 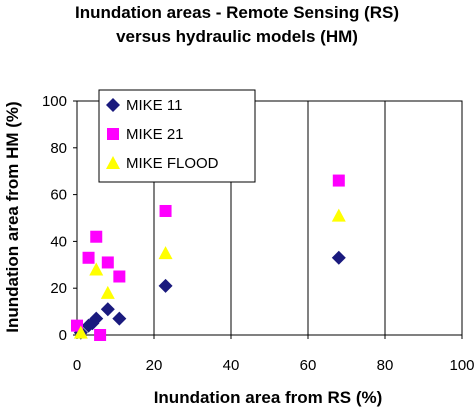 I want to click on y-tick-label: 0, so click(x=63, y=335).